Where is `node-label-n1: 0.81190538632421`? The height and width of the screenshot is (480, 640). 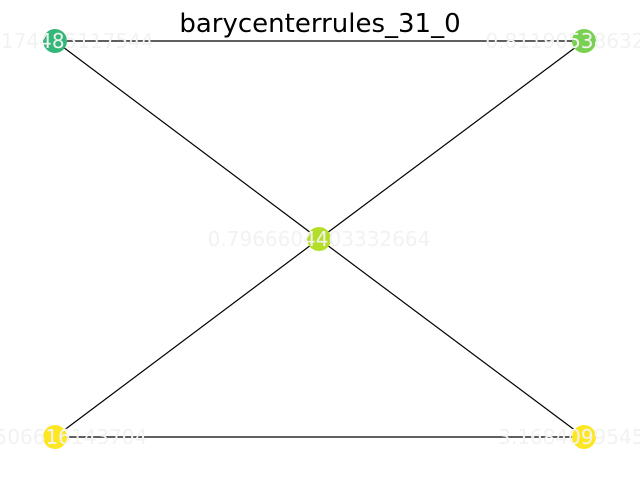
node-label-n1: 0.81190538632421 is located at coordinates (562, 41).